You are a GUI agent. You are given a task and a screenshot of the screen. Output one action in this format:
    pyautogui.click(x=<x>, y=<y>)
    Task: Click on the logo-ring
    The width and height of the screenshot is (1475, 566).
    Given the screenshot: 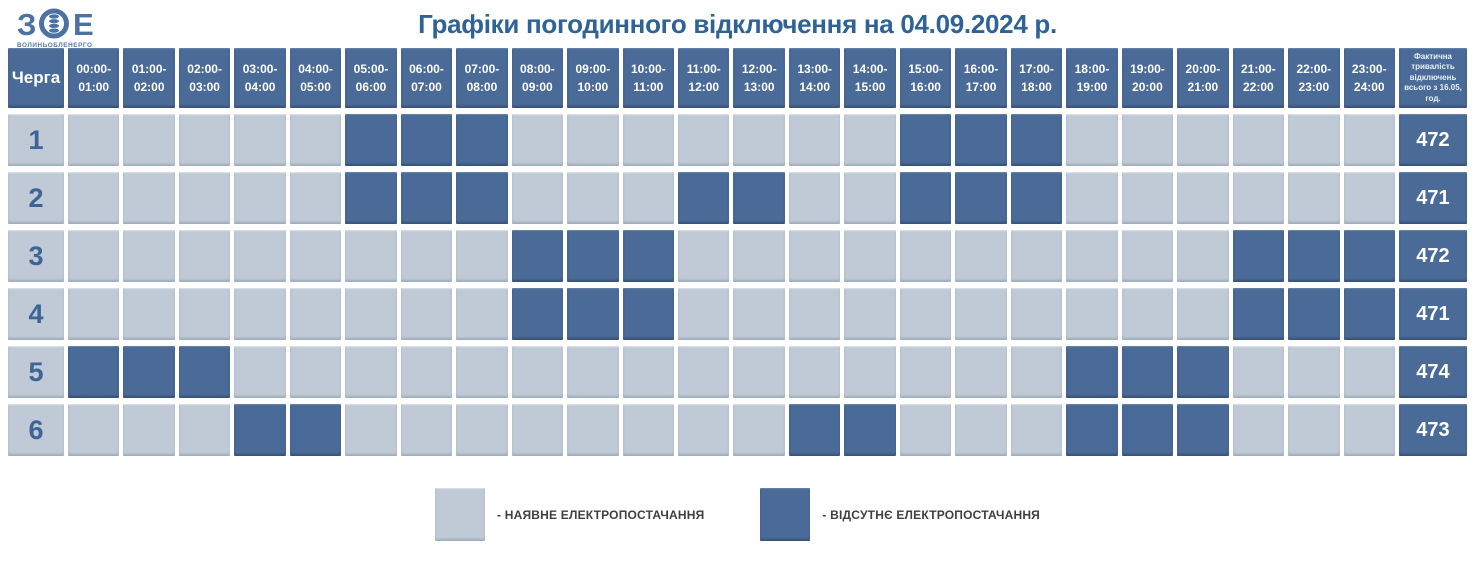 What is the action you would take?
    pyautogui.click(x=54, y=23)
    